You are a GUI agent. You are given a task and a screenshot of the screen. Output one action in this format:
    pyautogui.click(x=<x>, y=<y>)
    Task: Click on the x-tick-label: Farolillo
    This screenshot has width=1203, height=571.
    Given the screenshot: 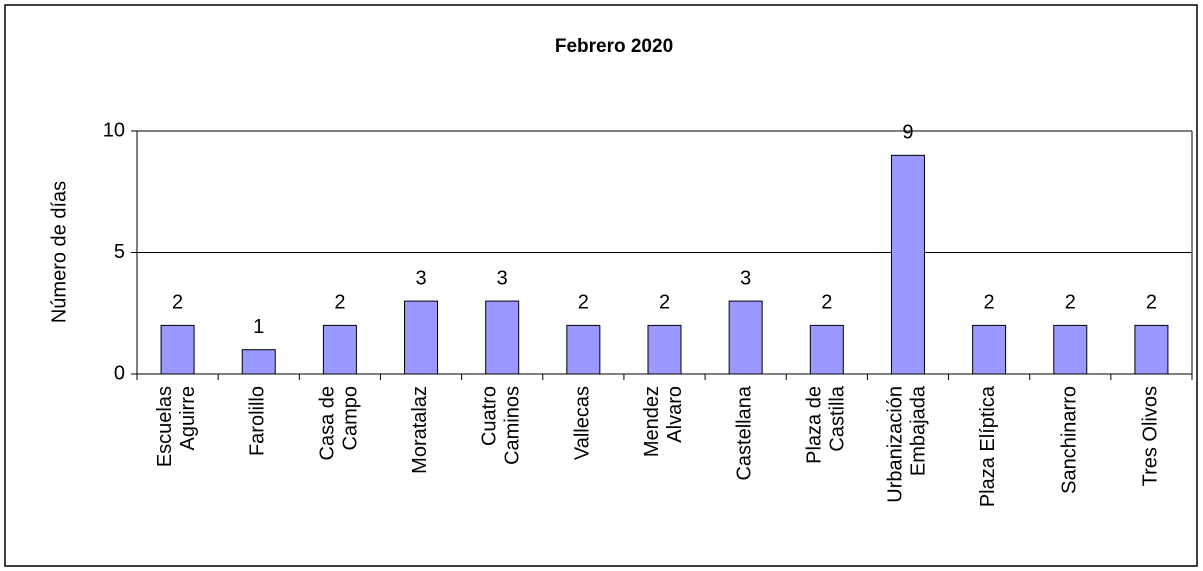 What is the action you would take?
    pyautogui.click(x=258, y=421)
    